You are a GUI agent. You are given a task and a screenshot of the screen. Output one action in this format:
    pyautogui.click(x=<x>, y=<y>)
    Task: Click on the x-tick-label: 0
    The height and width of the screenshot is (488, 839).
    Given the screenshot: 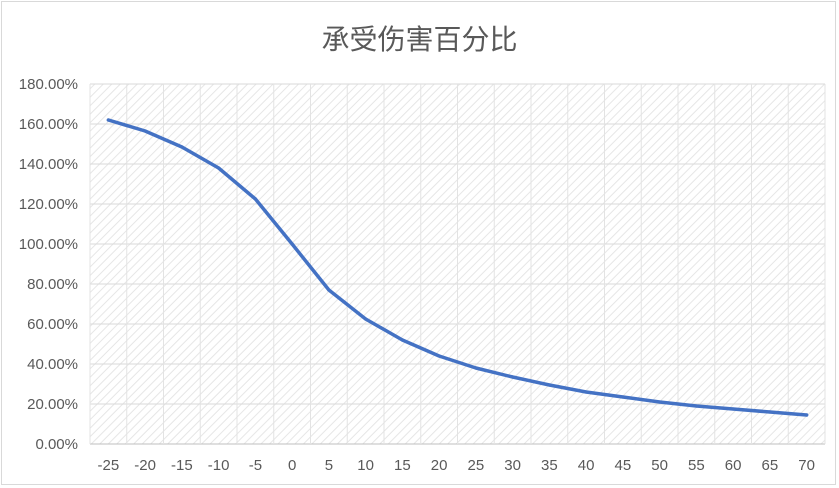 What is the action you would take?
    pyautogui.click(x=292, y=465)
    